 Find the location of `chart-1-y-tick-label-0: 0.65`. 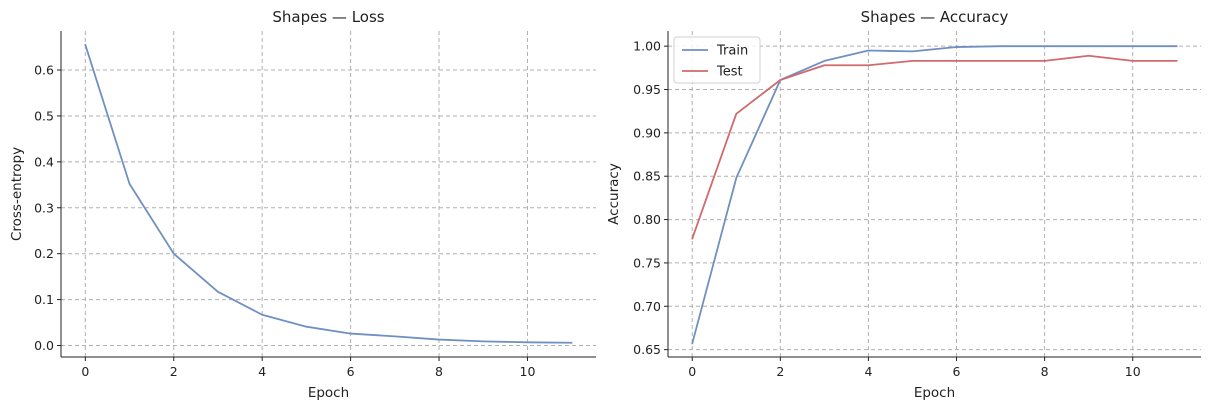

chart-1-y-tick-label-0: 0.65 is located at coordinates (647, 349).